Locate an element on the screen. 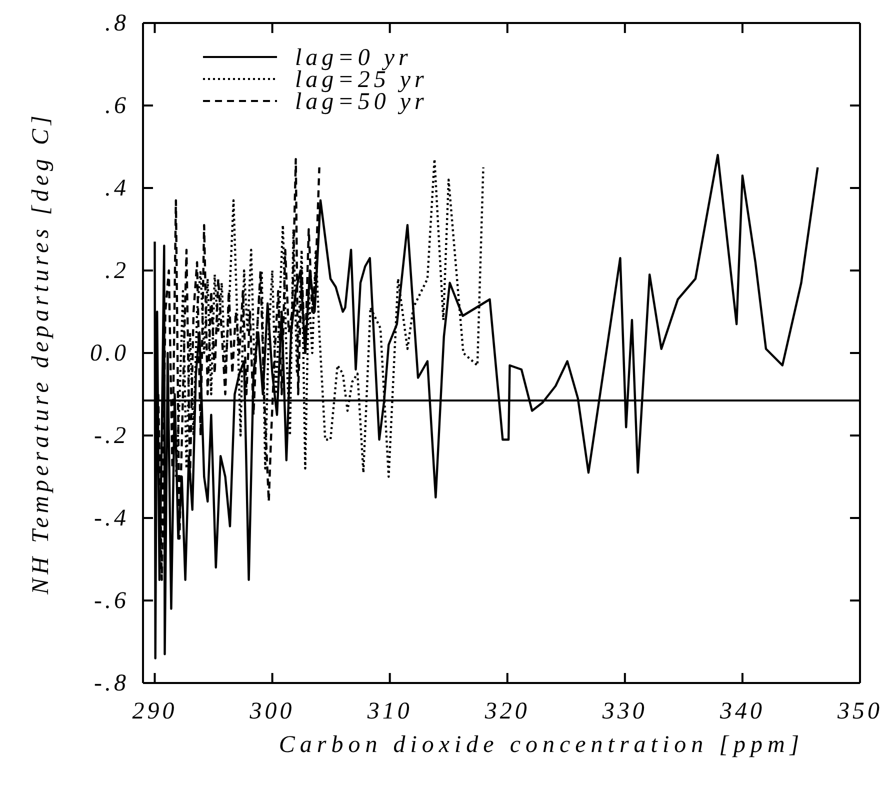 This screenshot has width=888, height=787. x-tick-label: 290 is located at coordinates (155, 711).